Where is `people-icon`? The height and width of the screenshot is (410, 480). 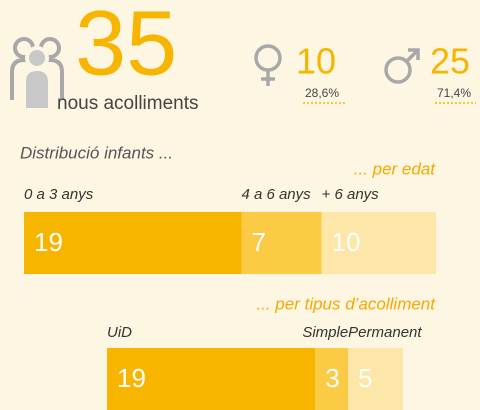
people-icon is located at coordinates (37, 72).